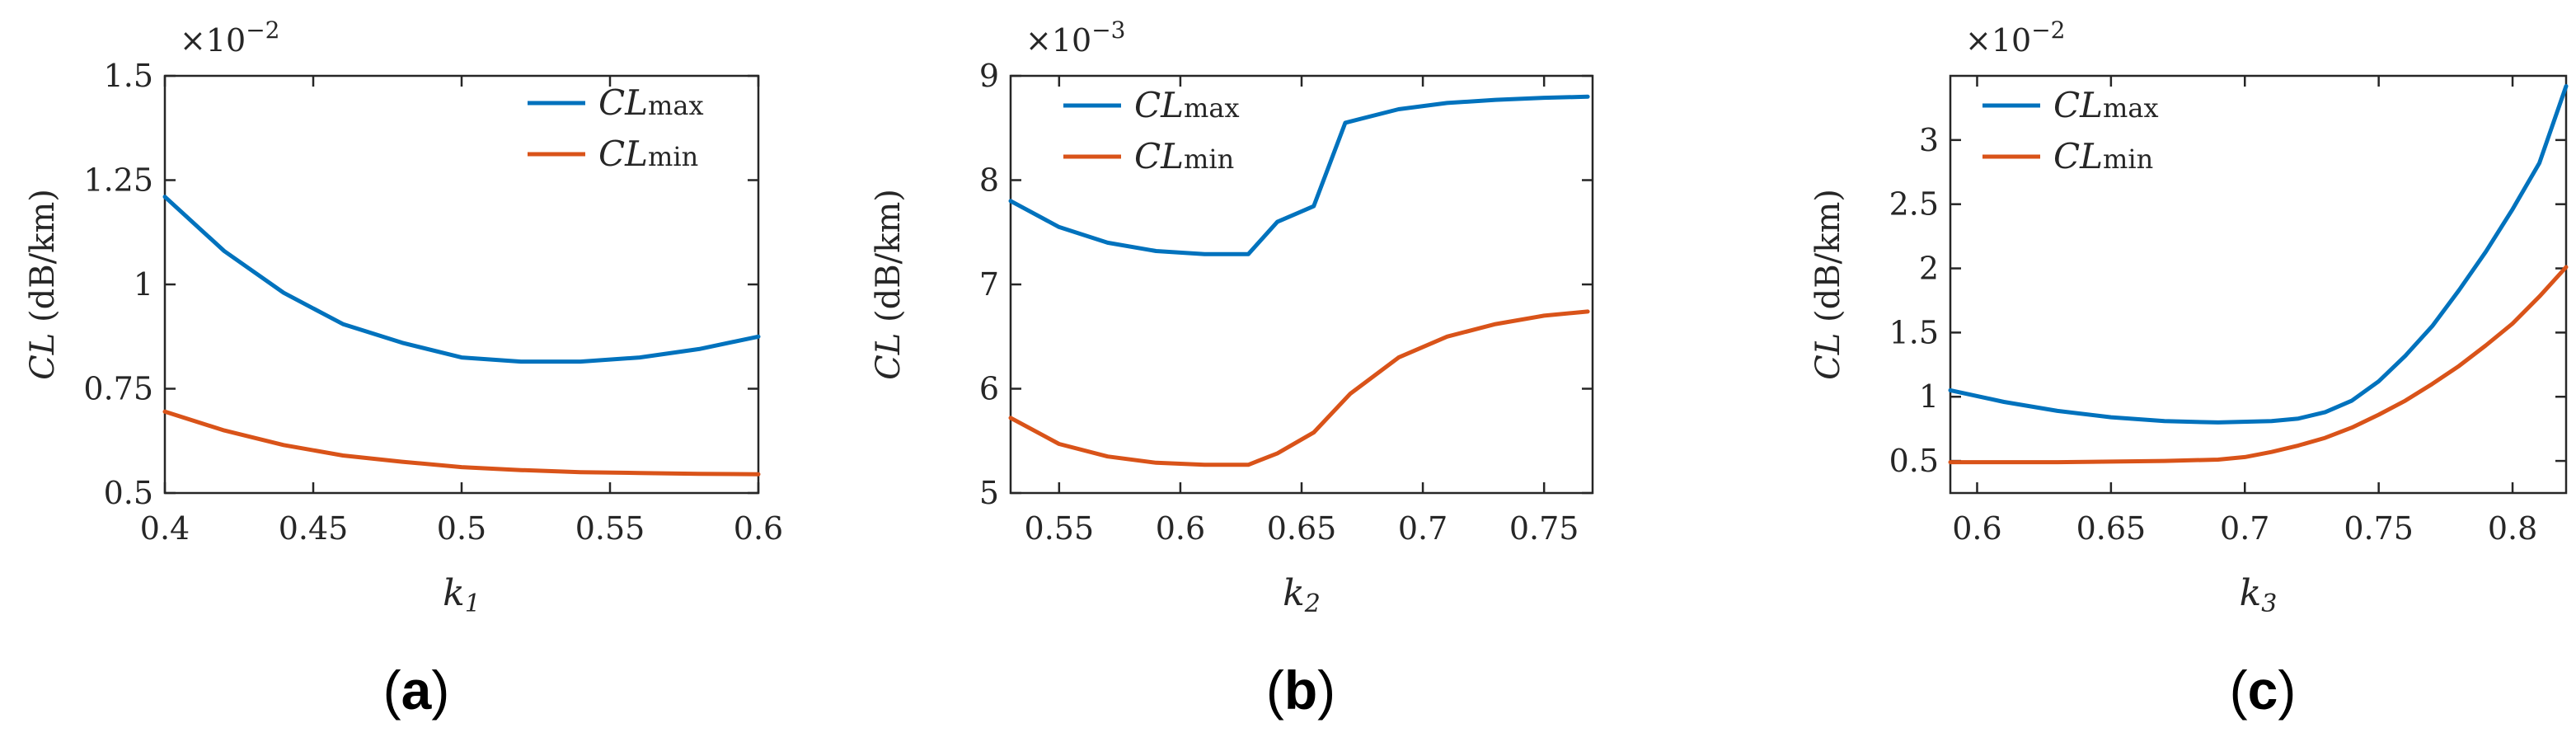 The width and height of the screenshot is (2576, 756). I want to click on x-axis-label: k2, so click(1302, 595).